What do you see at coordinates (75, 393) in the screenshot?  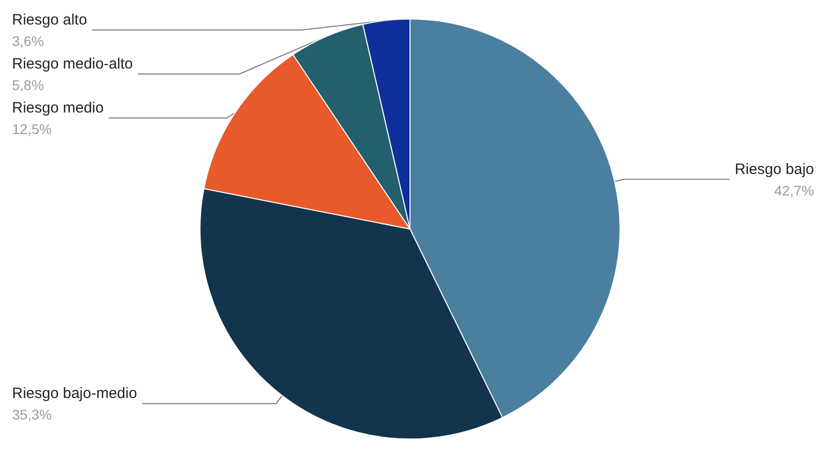 I see `slice-label: Riesgo bajo-medio` at bounding box center [75, 393].